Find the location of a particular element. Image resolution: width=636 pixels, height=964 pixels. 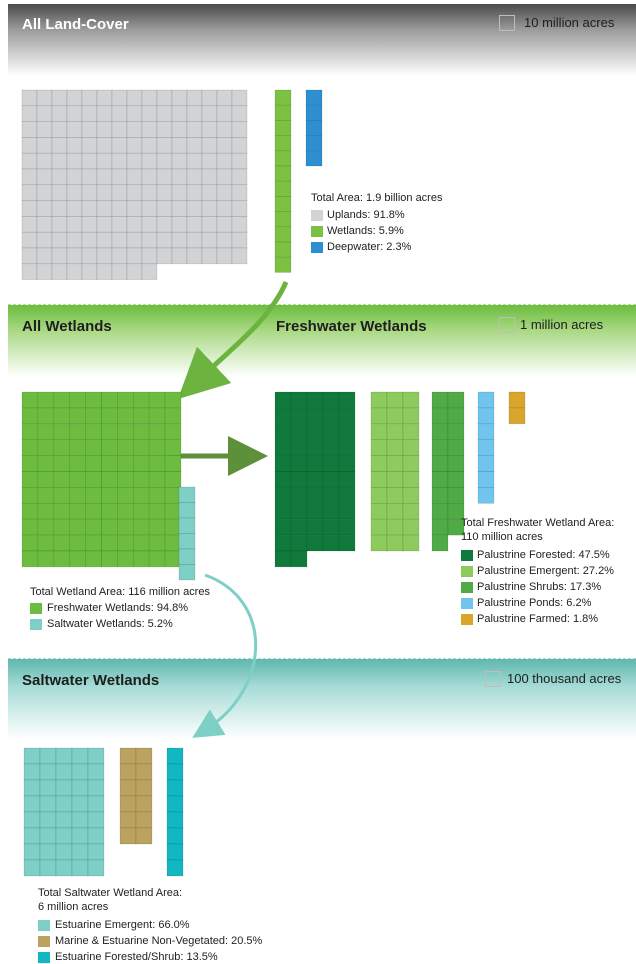

legend-swatch-saltwater is located at coordinates (36, 624).